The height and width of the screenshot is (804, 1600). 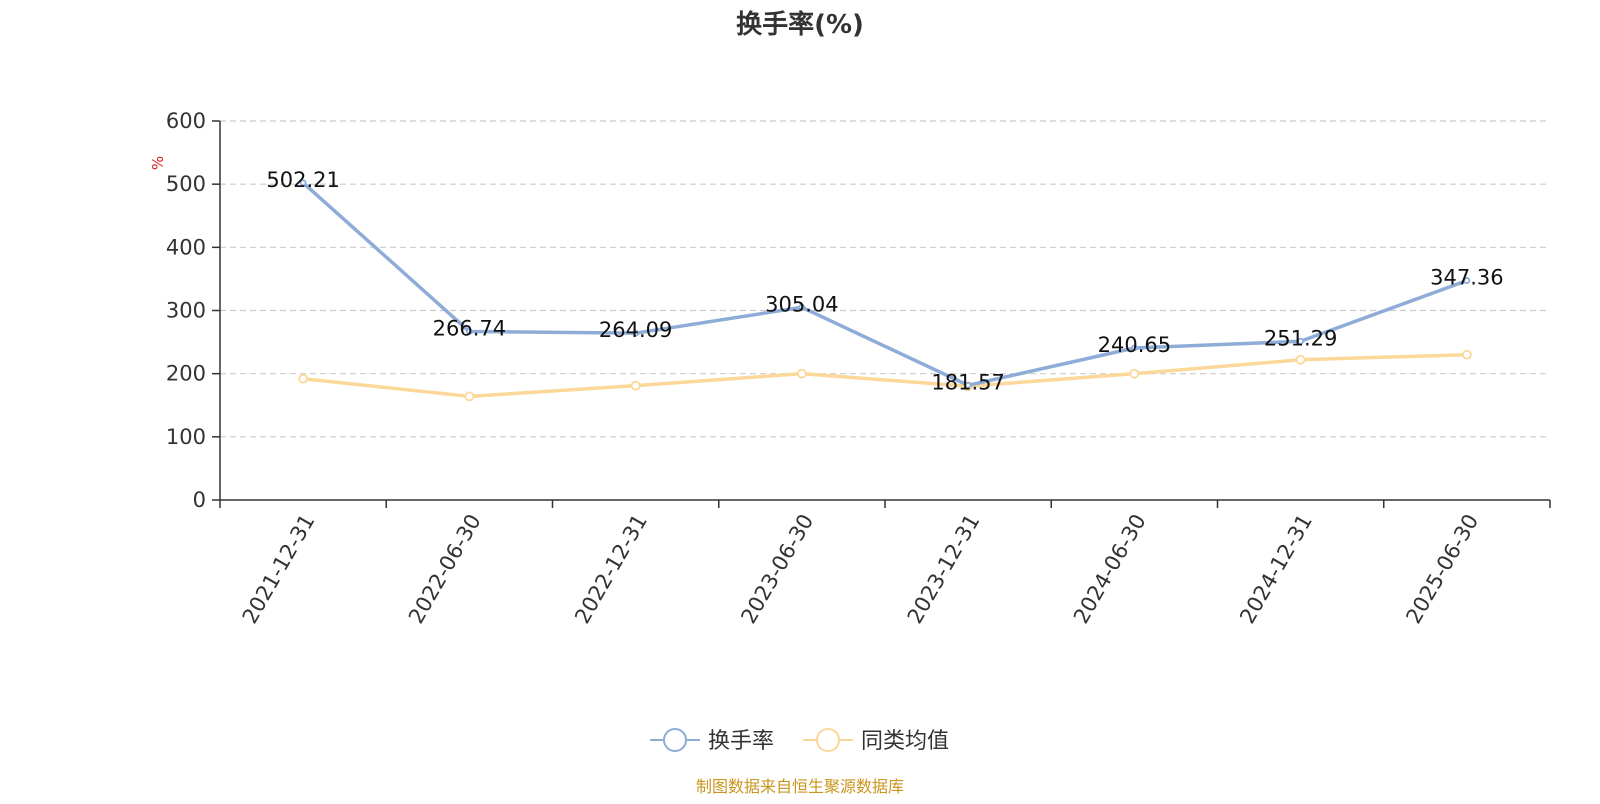 What do you see at coordinates (905, 741) in the screenshot?
I see `legend-label: 同类均值` at bounding box center [905, 741].